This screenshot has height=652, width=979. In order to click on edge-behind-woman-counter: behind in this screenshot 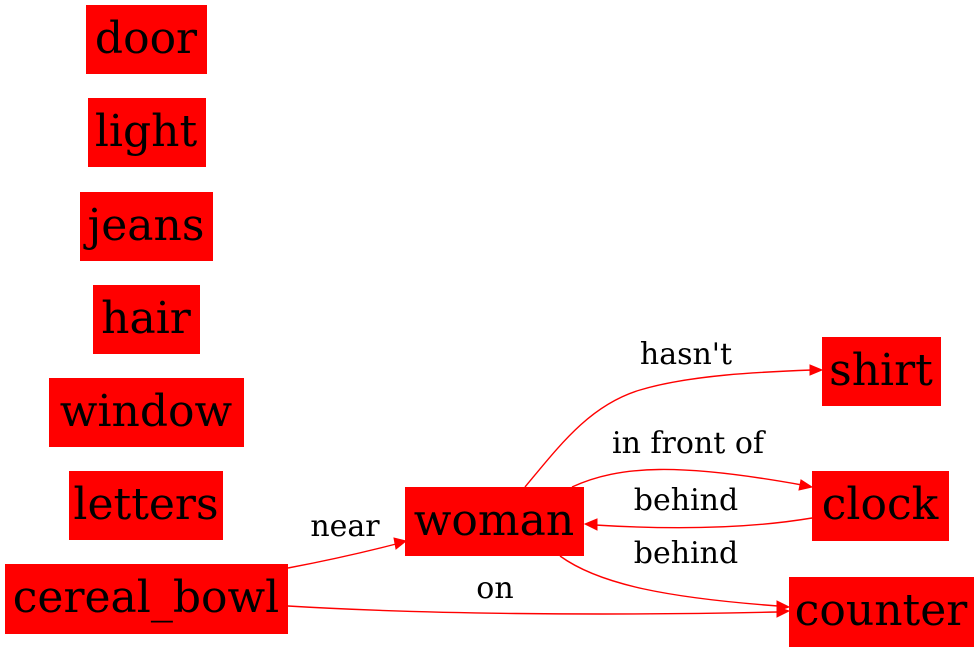, I will do `click(675, 574)`.